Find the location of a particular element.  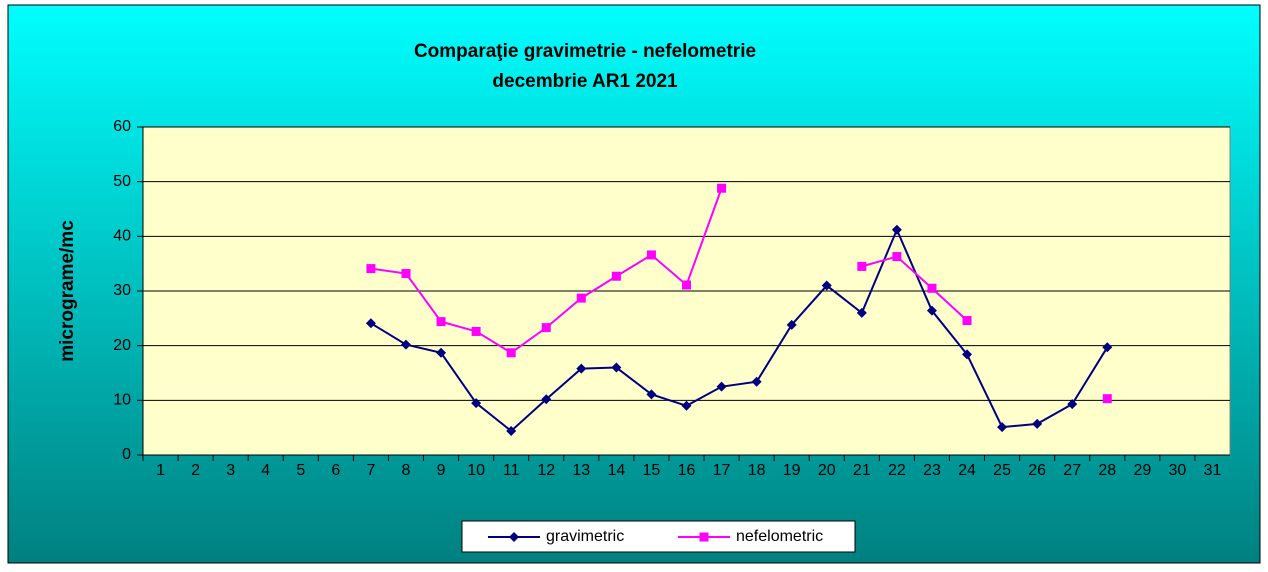

x-tick-label: 4 is located at coordinates (265, 470).